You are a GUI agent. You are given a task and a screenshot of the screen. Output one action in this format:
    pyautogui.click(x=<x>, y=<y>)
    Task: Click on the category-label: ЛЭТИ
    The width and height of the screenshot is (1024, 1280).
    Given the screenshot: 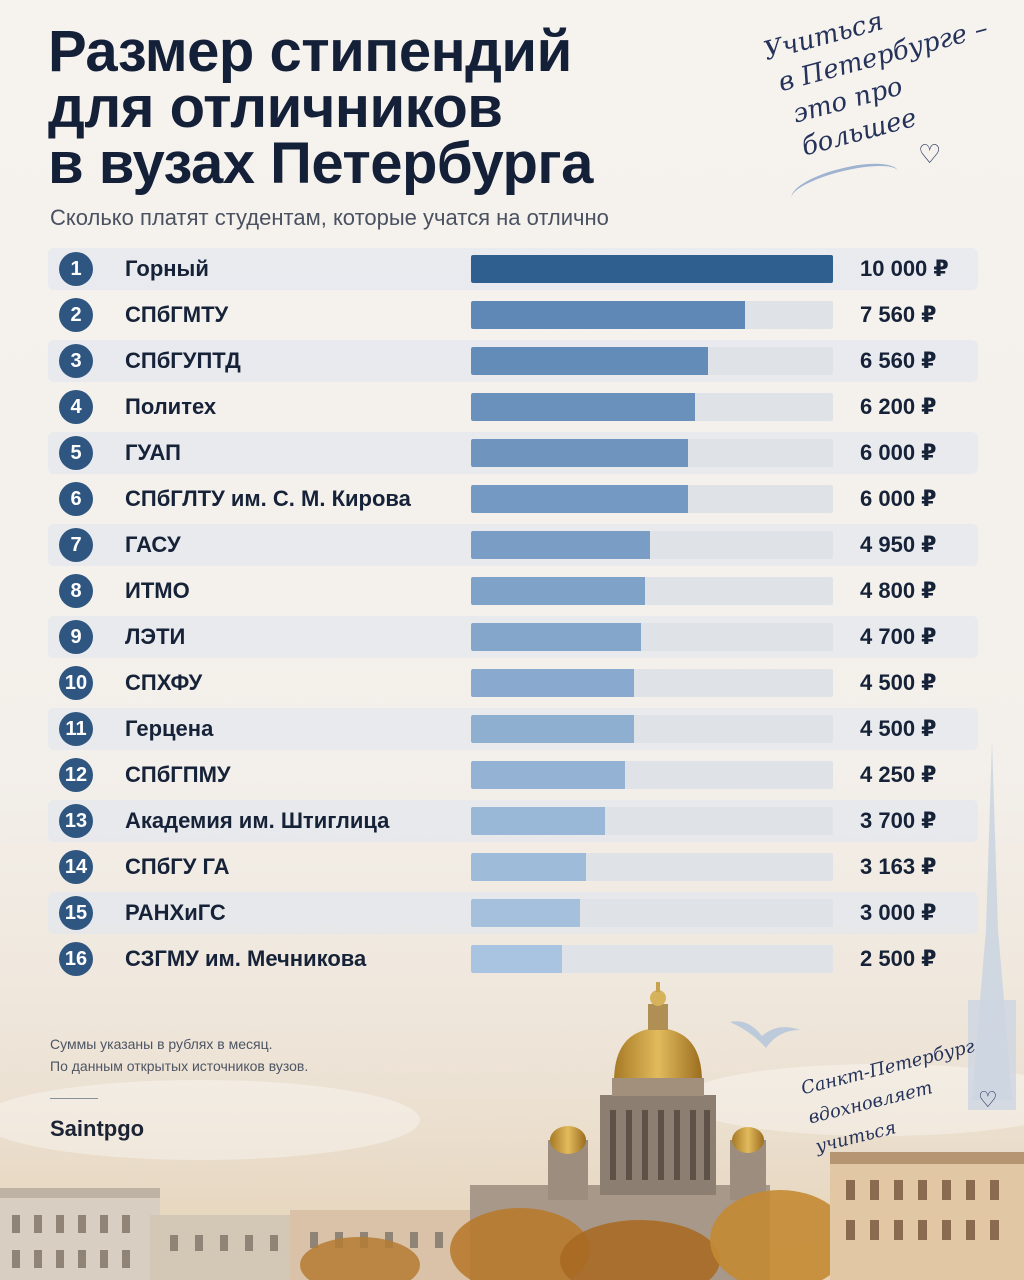 What is the action you would take?
    pyautogui.click(x=155, y=636)
    